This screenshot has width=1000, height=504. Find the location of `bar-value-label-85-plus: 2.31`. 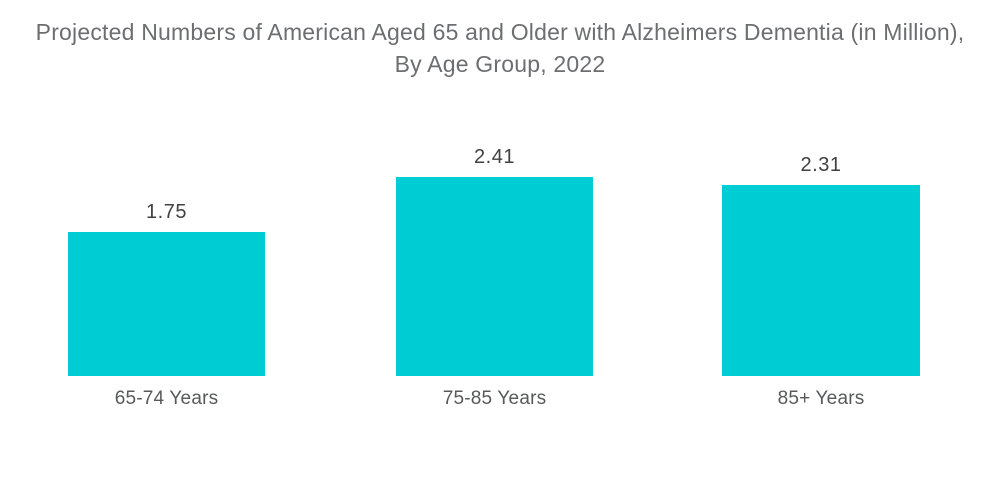

bar-value-label-85-plus: 2.31 is located at coordinates (821, 165).